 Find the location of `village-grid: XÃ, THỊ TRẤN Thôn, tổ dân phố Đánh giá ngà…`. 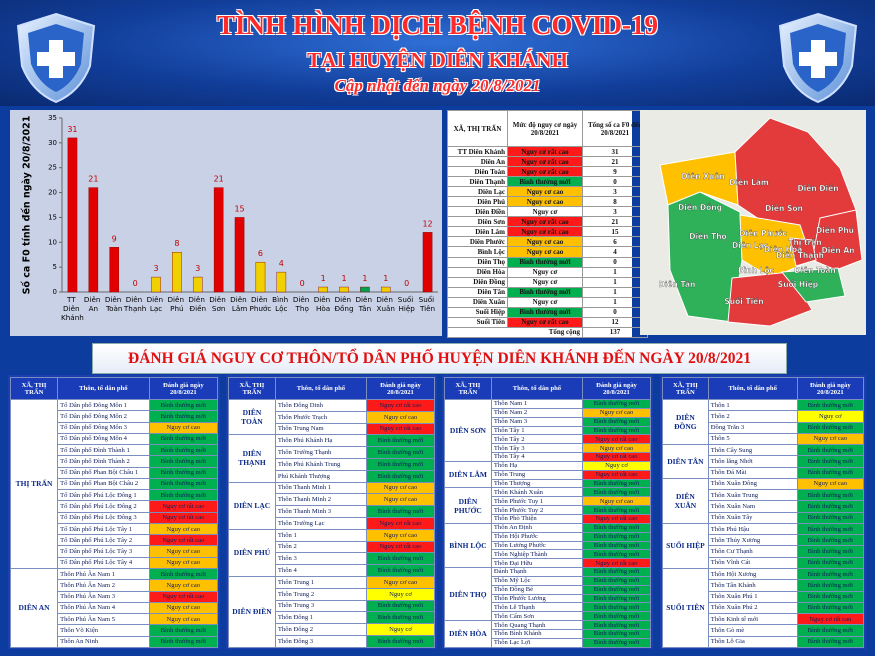

village-grid: XÃ, THỊ TRẤN Thôn, tổ dân phố Đánh giá ngà… is located at coordinates (332, 512).